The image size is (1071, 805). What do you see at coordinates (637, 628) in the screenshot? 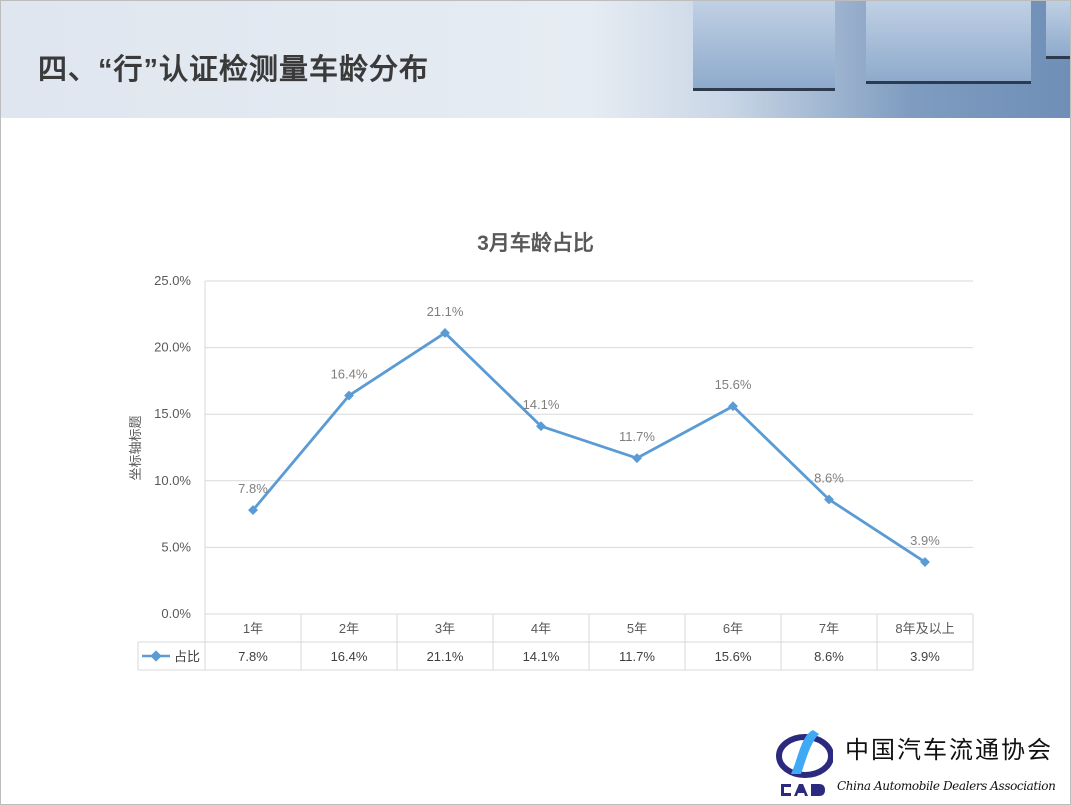
I see `x-tick-label: 5年` at bounding box center [637, 628].